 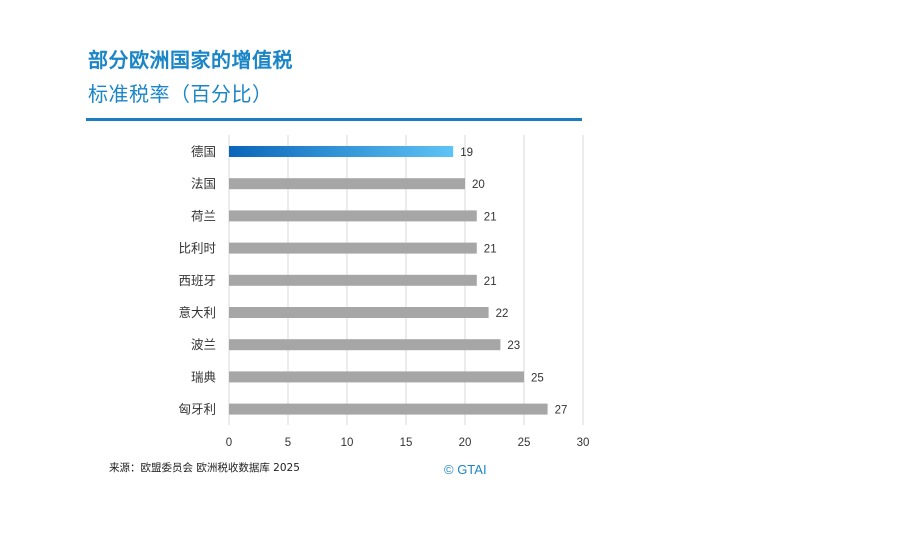 I want to click on category-label: 比利时, so click(x=197, y=248).